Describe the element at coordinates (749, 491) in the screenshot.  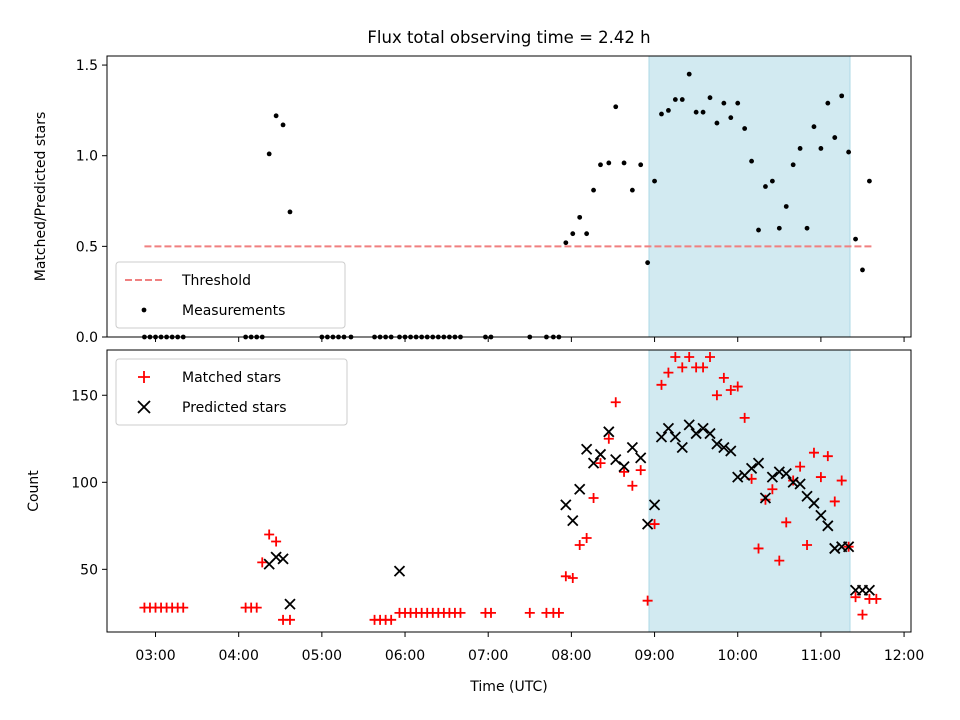
I see `observing-window-span` at that location.